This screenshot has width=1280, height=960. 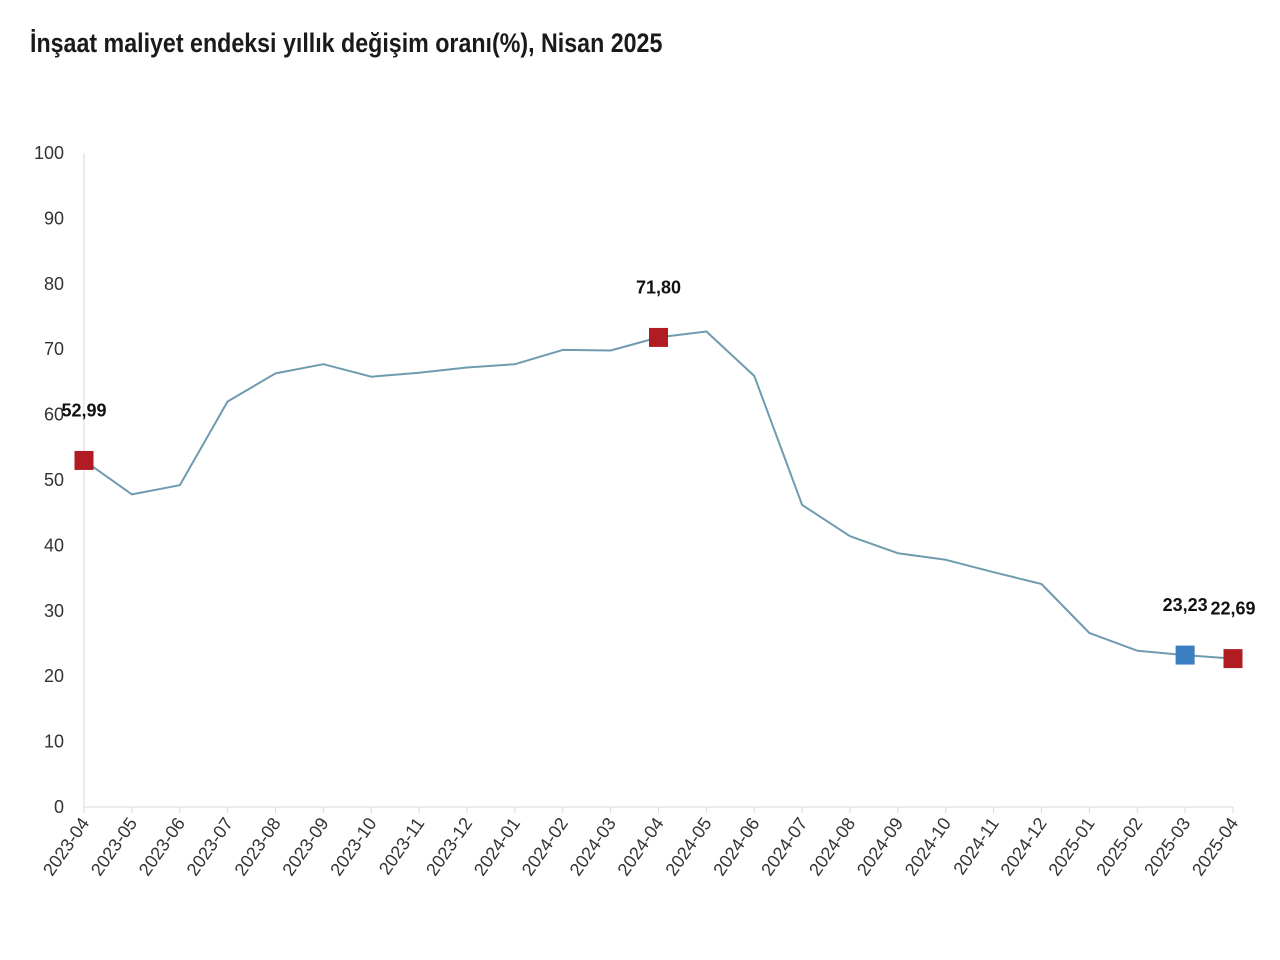 What do you see at coordinates (83, 410) in the screenshot?
I see `data-label: 52,99` at bounding box center [83, 410].